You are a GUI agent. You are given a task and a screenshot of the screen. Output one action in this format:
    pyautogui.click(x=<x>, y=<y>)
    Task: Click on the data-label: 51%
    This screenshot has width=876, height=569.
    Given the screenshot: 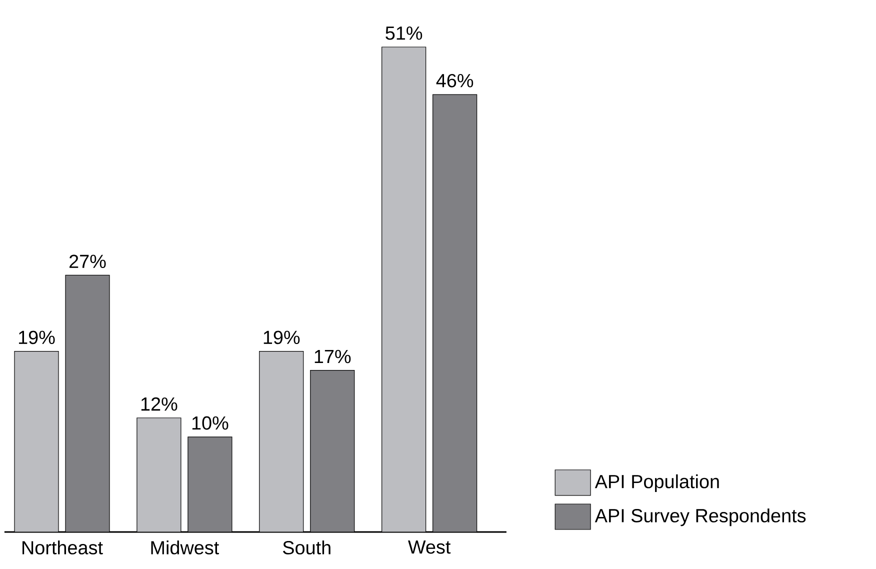 What is the action you would take?
    pyautogui.click(x=404, y=33)
    